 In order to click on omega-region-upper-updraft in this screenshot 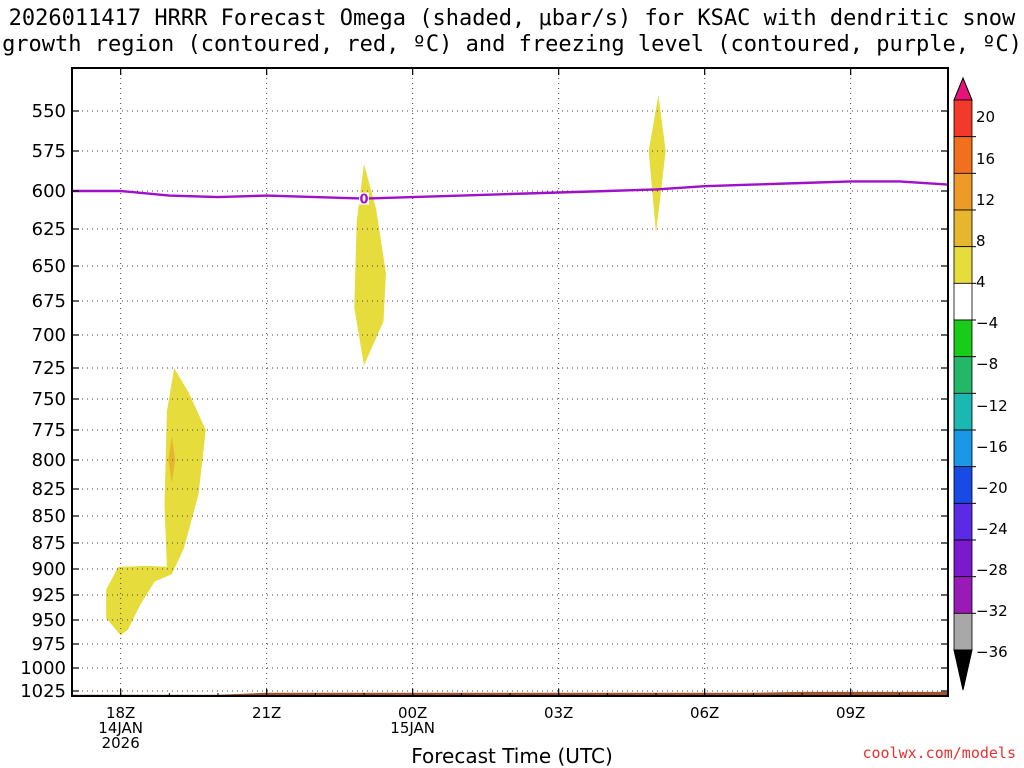, I will do `click(657, 164)`.